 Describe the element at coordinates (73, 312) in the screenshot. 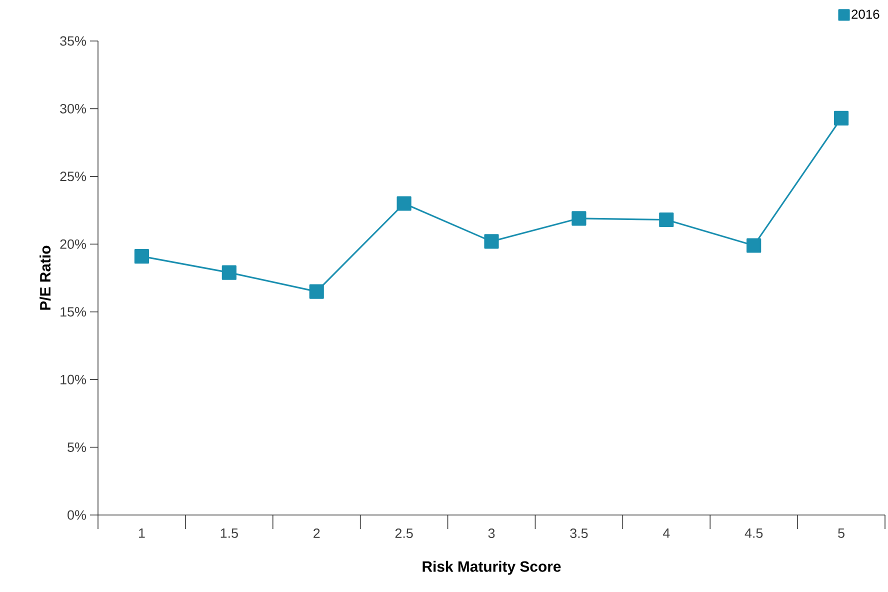

I see `y-tick-label: 15%` at that location.